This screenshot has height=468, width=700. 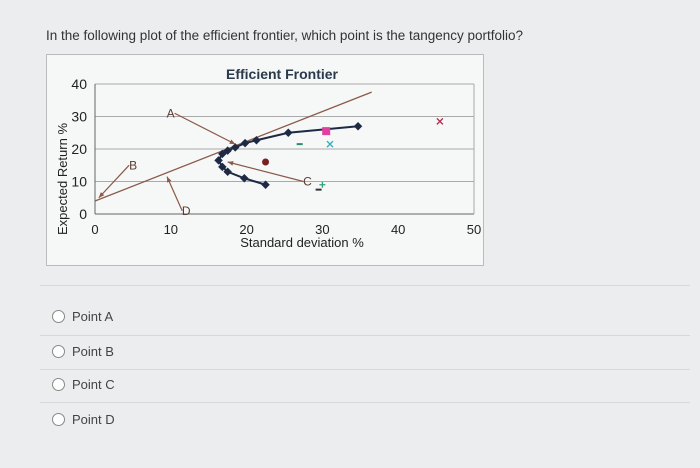 I want to click on option-a: Point A, so click(x=82, y=316).